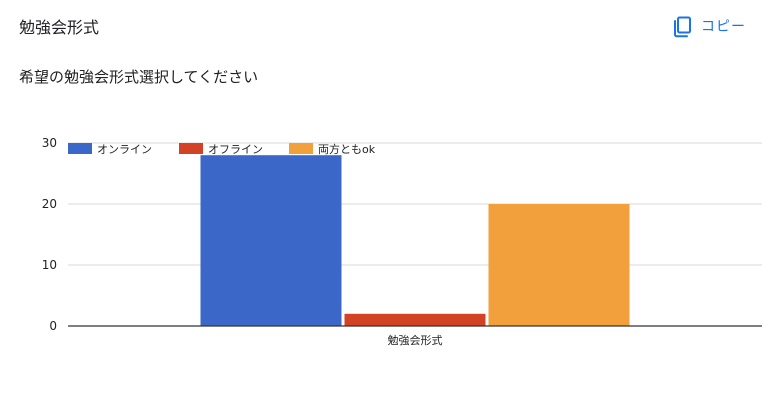 The image size is (772, 400). Describe the element at coordinates (683, 27) in the screenshot. I see `copy-icon` at that location.